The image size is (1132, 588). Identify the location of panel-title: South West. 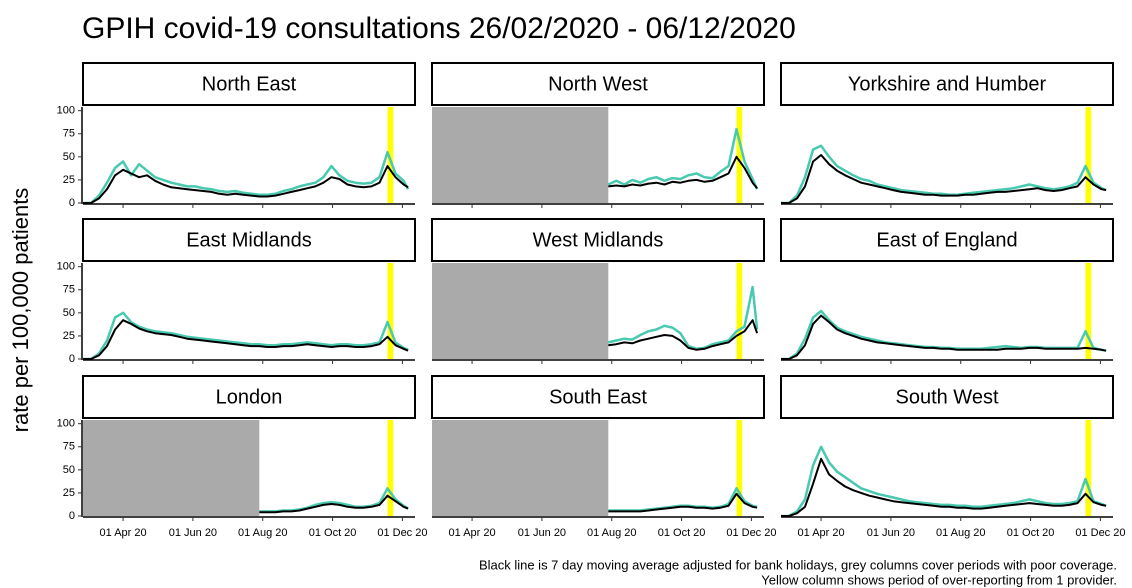
(946, 397).